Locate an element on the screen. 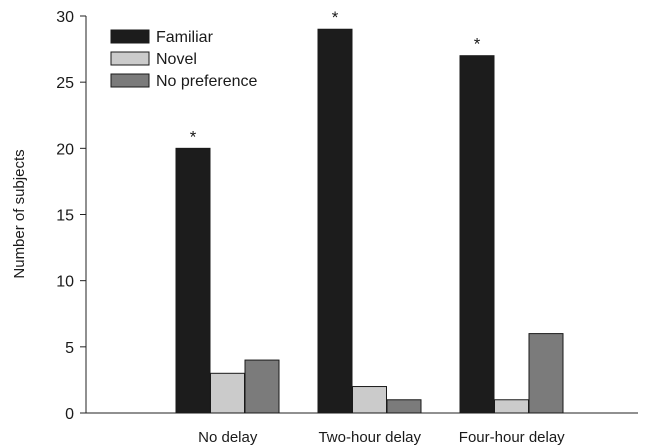 The image size is (645, 448). x-tick-label: Two-hour delay is located at coordinates (369, 437).